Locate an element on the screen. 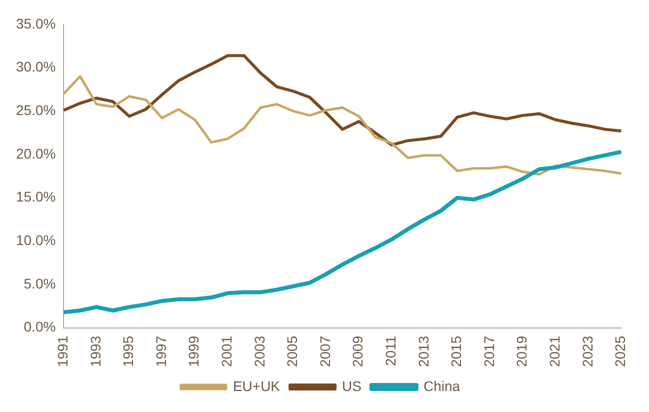 Image resolution: width=649 pixels, height=412 pixels. y-tick-label: 35.0% is located at coordinates (36, 23).